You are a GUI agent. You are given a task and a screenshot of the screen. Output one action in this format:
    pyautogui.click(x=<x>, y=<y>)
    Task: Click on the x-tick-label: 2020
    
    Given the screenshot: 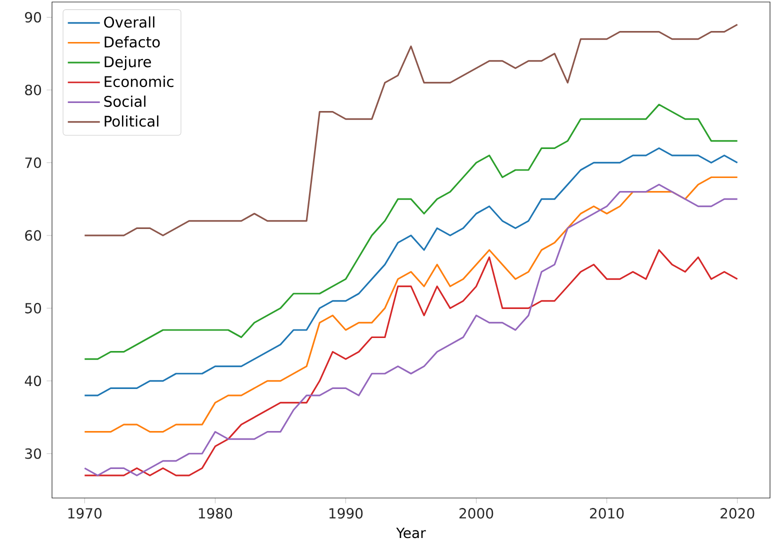 What is the action you would take?
    pyautogui.click(x=737, y=513)
    